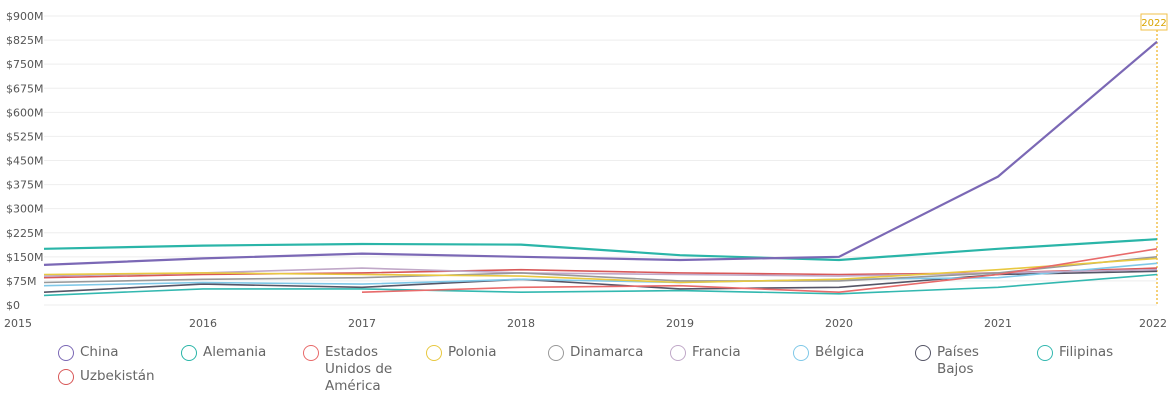 This screenshot has height=402, width=1169. Describe the element at coordinates (25, 185) in the screenshot. I see `y-tick-label: $375M` at that location.